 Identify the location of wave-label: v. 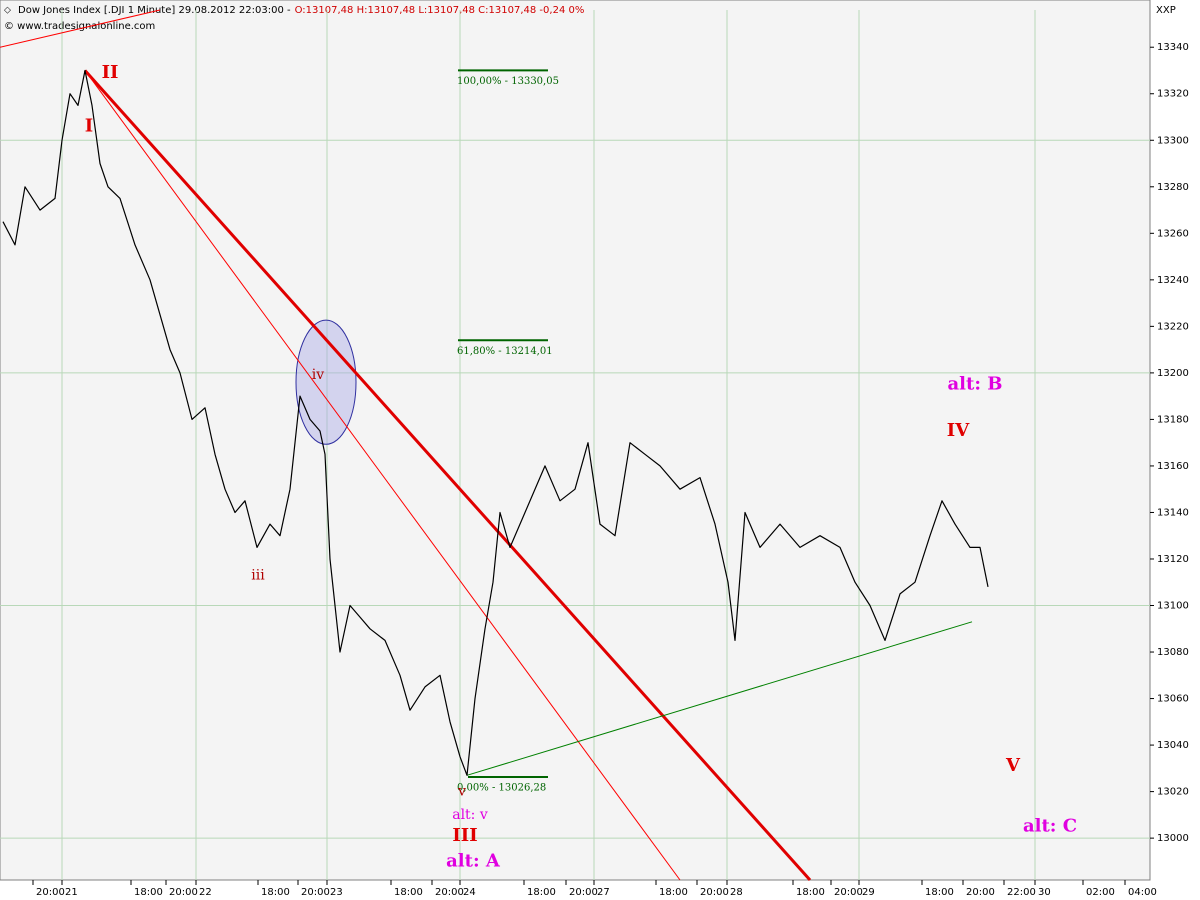
(461, 792).